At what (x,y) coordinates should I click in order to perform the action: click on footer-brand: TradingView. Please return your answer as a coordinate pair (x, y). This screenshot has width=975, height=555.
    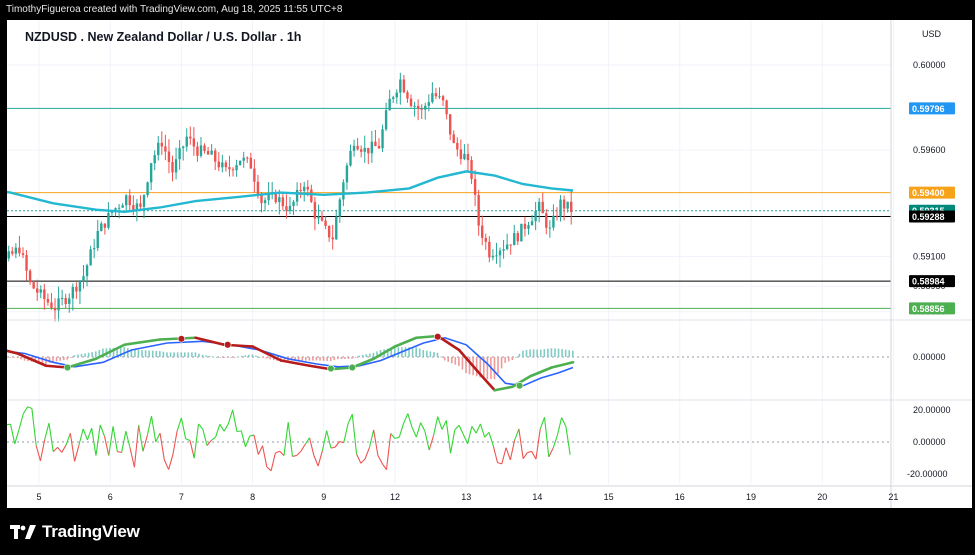
    Looking at the image, I should click on (75, 532).